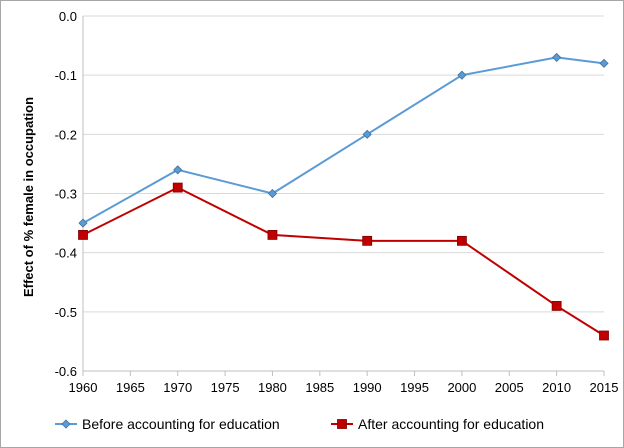  Describe the element at coordinates (66, 312) in the screenshot. I see `y-tick-label: -0.5` at that location.